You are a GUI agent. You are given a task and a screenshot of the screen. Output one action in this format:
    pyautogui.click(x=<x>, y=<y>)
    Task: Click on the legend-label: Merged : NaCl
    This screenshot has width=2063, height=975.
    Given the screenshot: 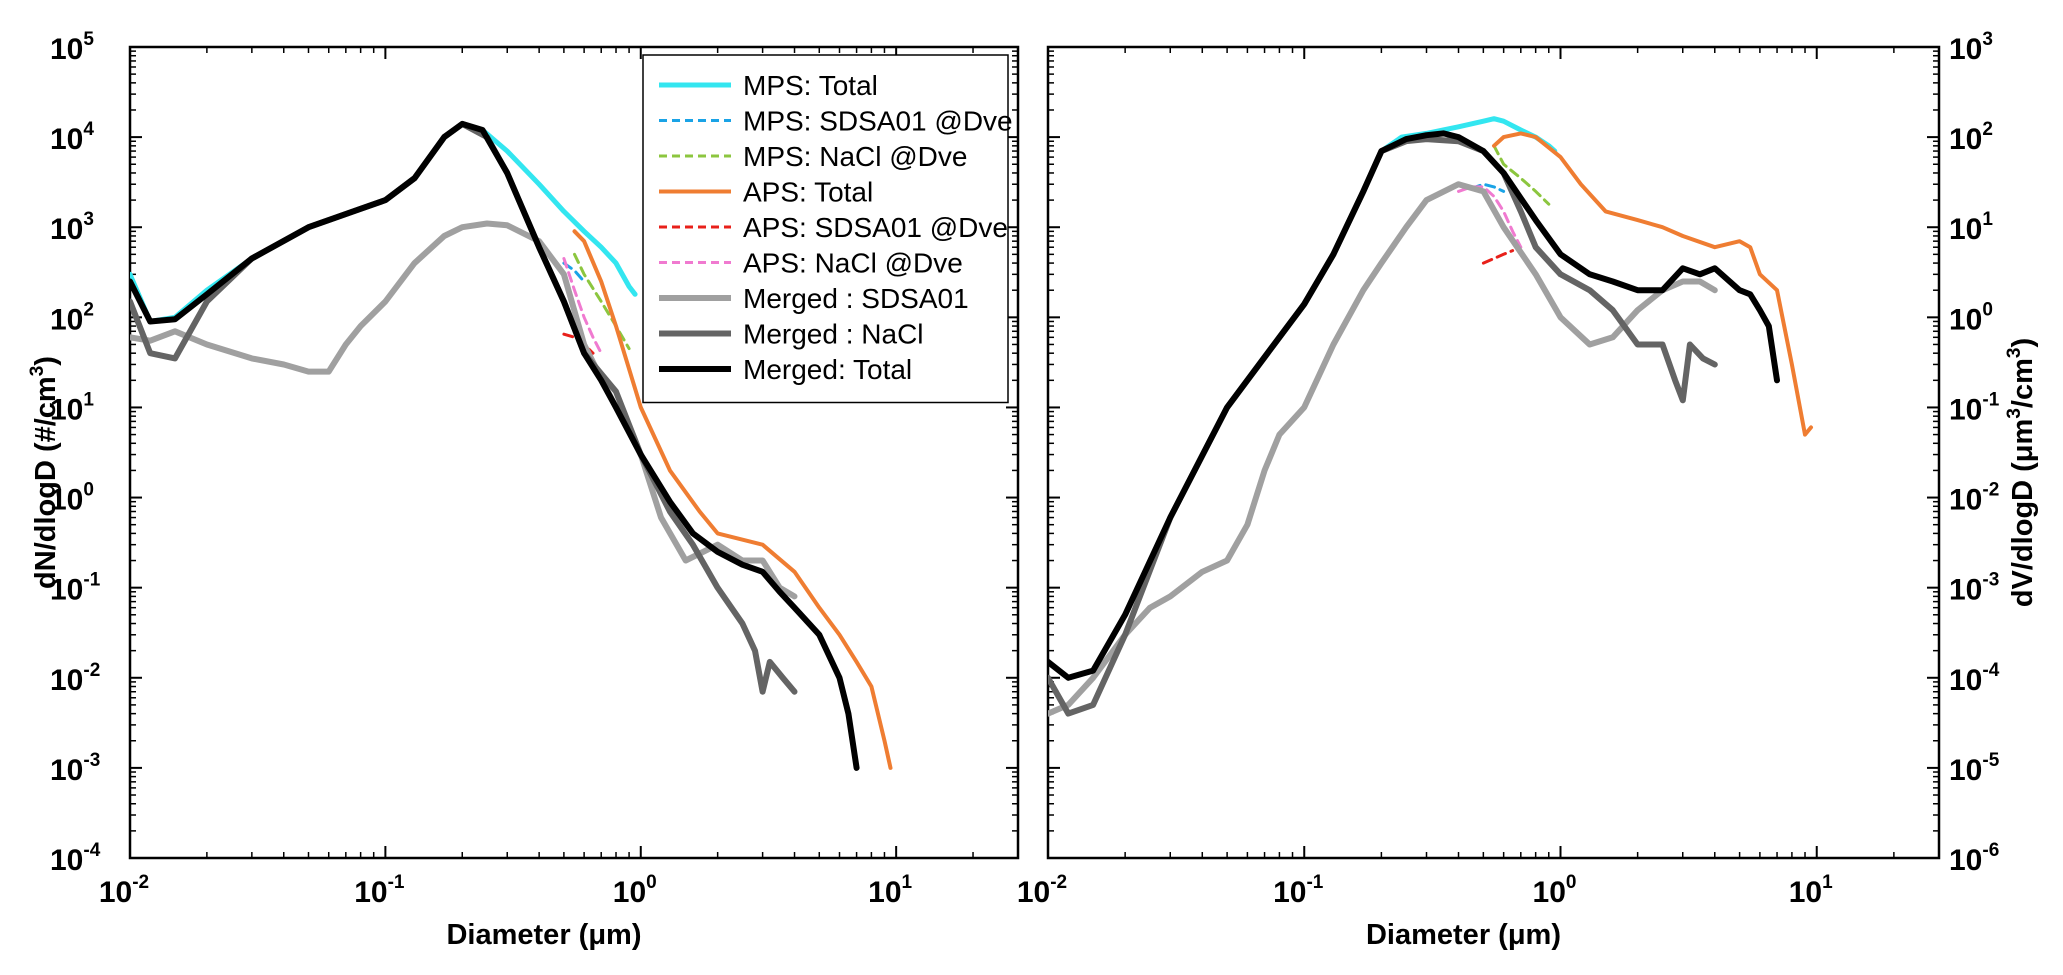 What is the action you would take?
    pyautogui.click(x=833, y=334)
    